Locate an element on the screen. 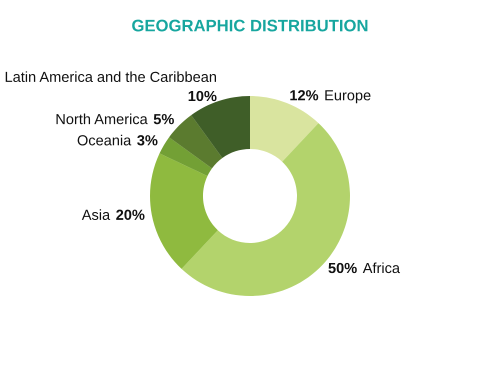 This screenshot has width=500, height=385. slice-label: Oceania is located at coordinates (105, 140).